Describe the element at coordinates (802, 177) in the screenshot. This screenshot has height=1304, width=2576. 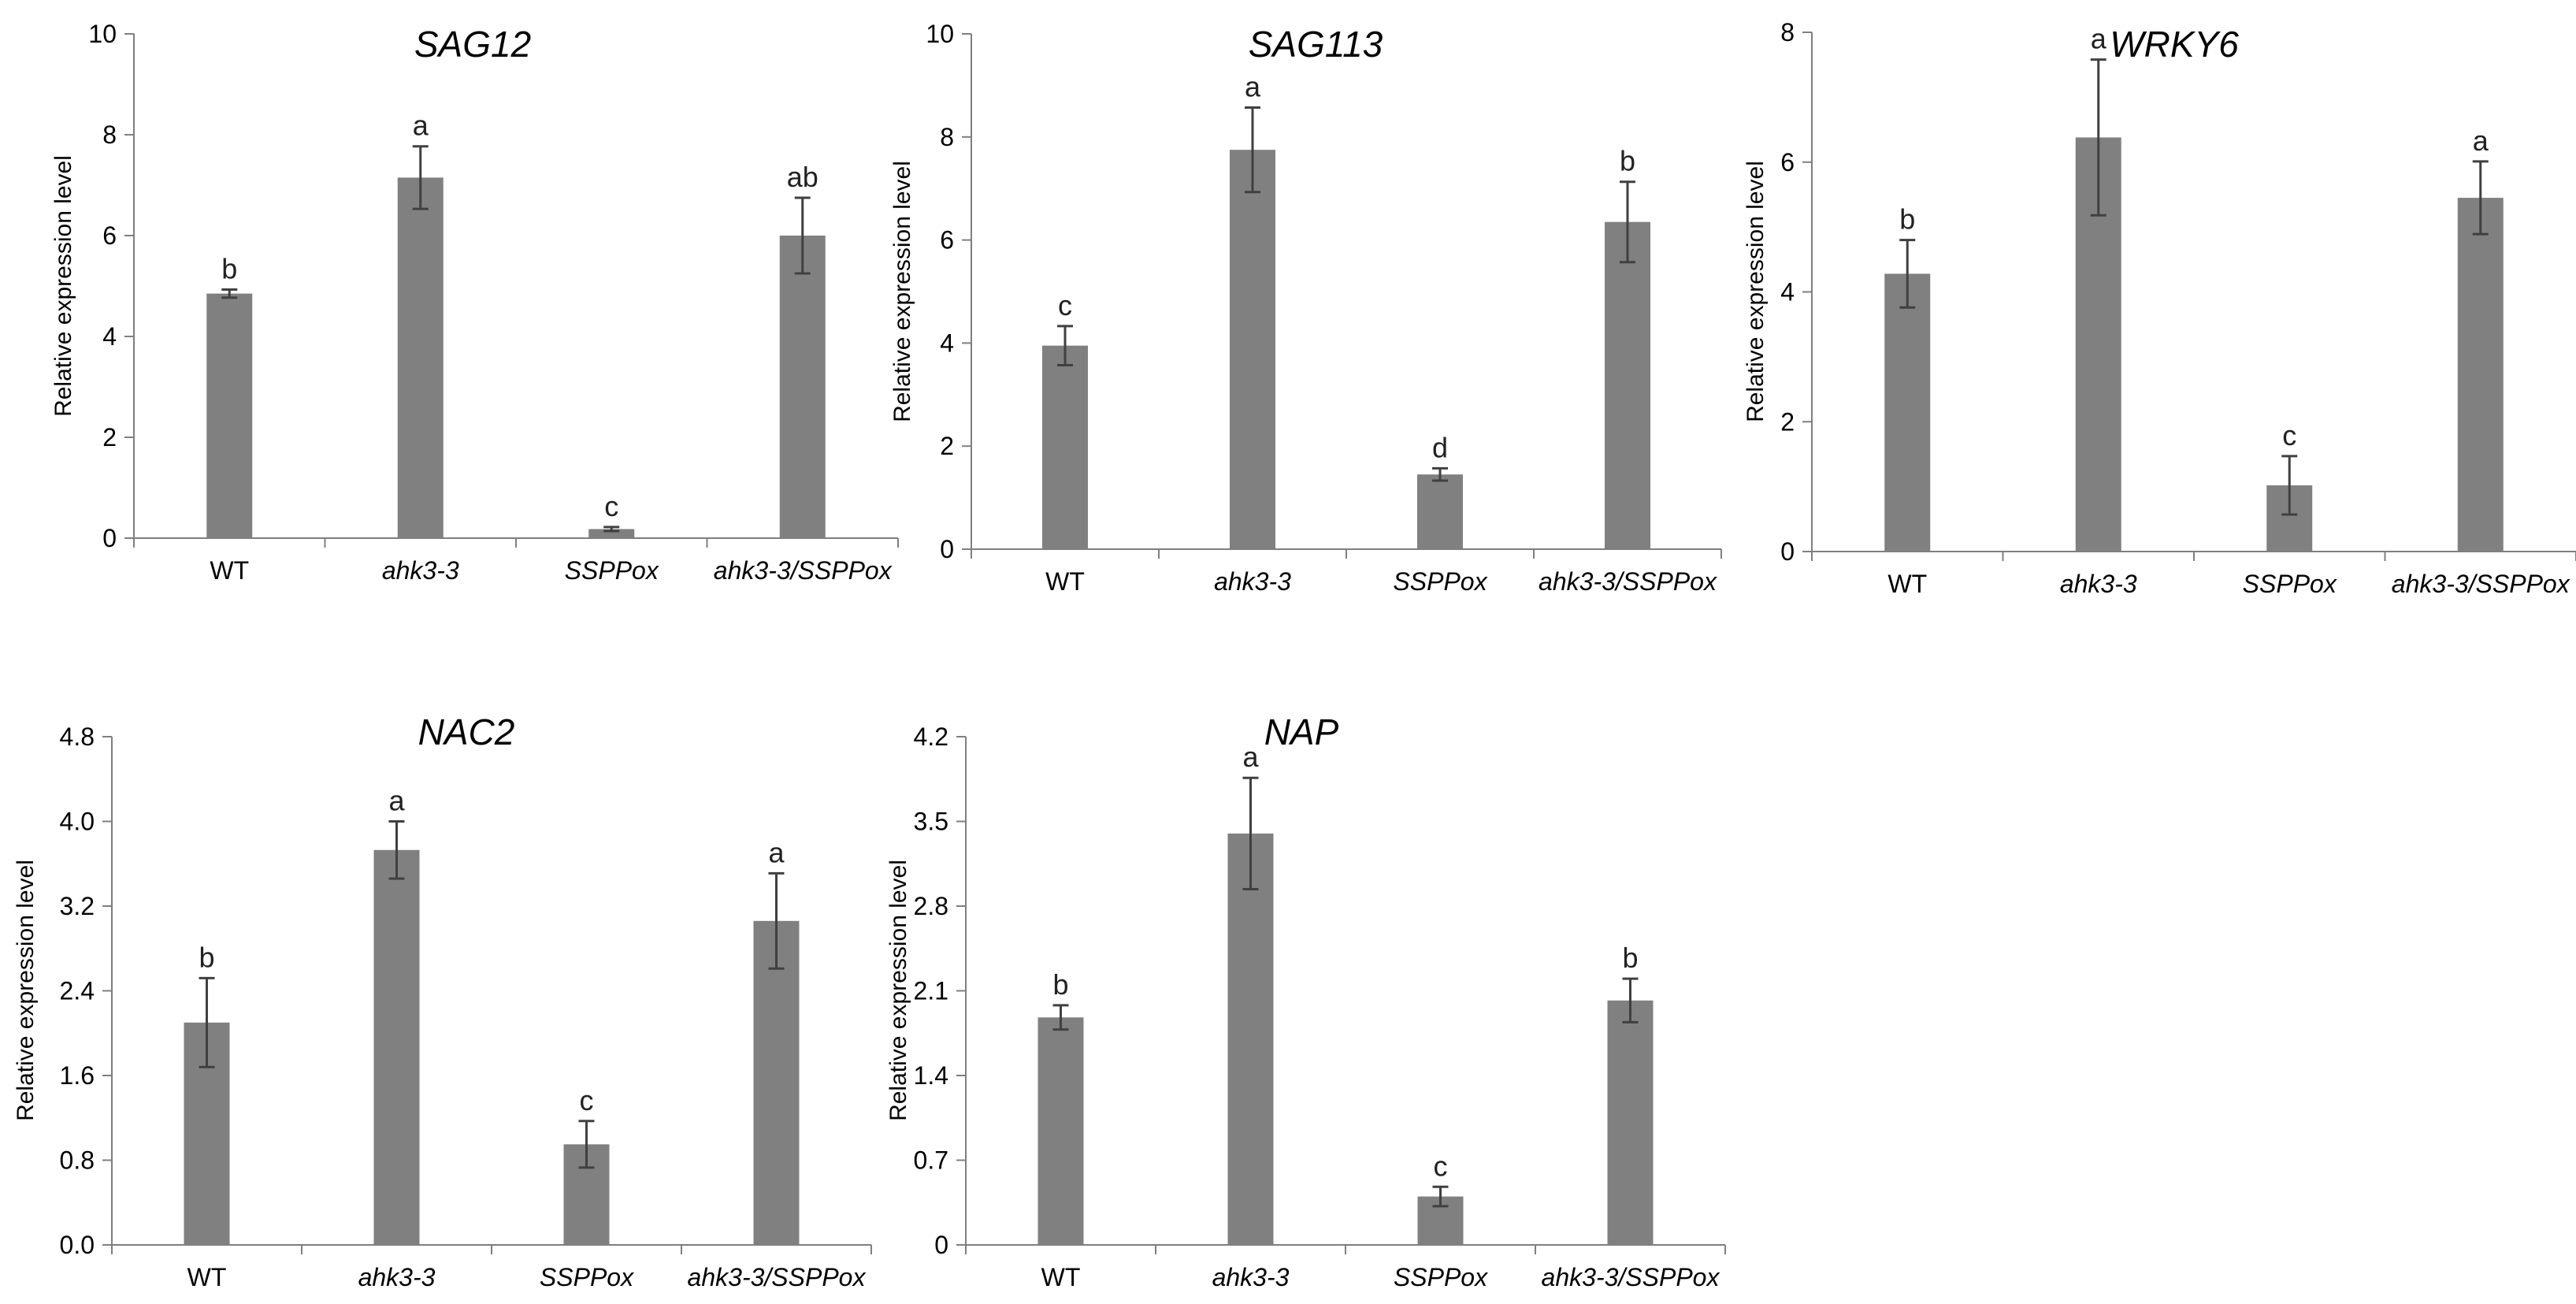
I see `significance-label: ab` at that location.